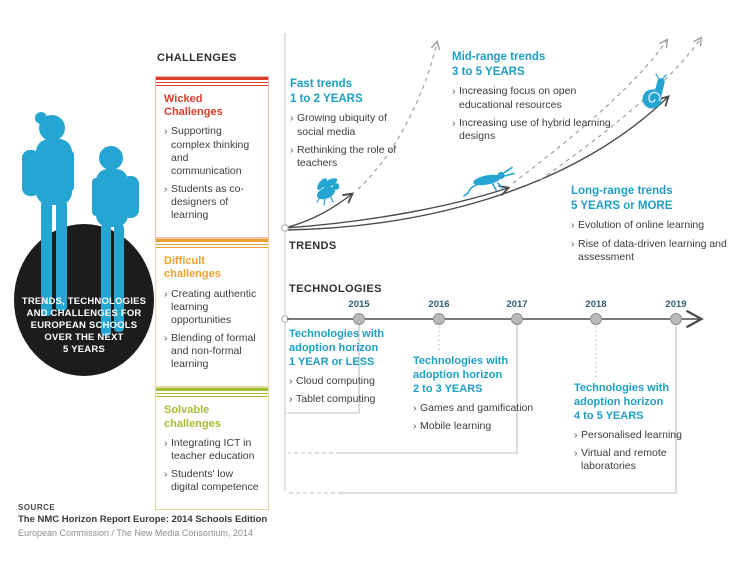 The image size is (729, 569). I want to click on fast-trend-solid-curve, so click(319, 210).